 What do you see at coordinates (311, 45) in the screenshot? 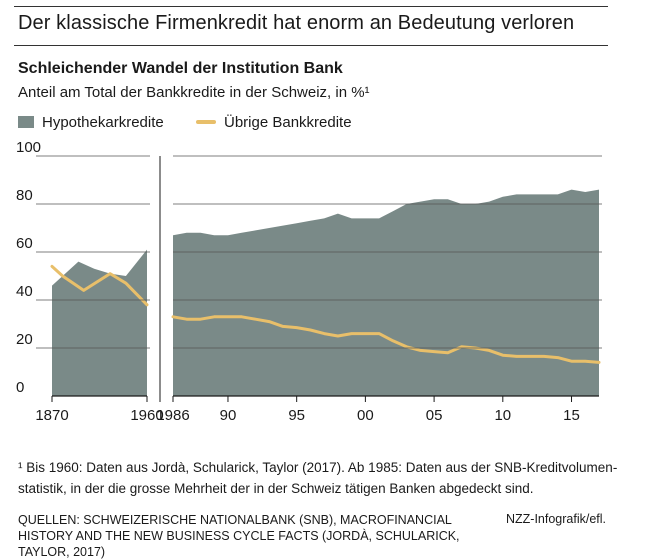
I see `title-rule` at bounding box center [311, 45].